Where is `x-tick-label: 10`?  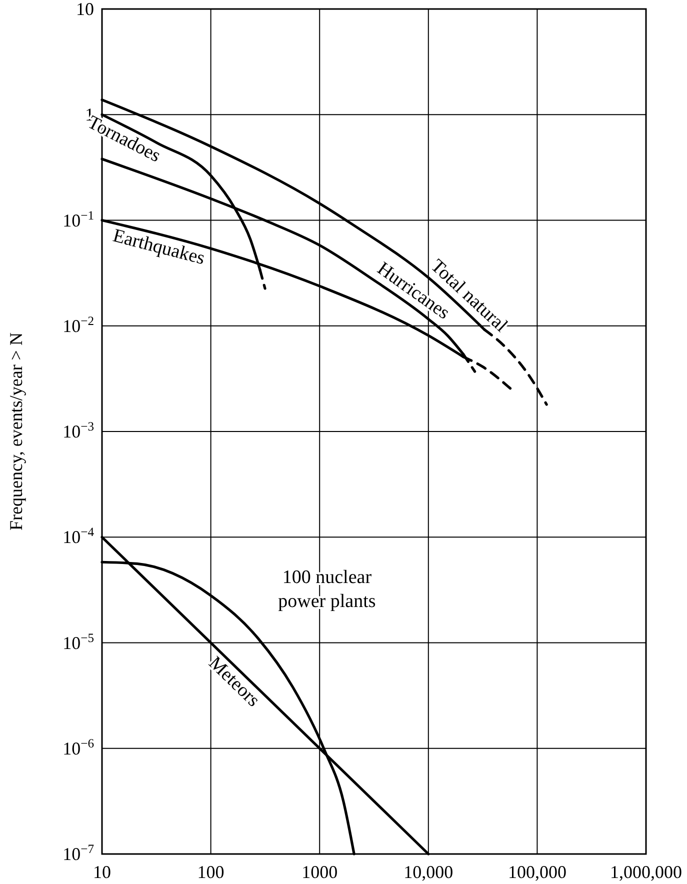 x-tick-label: 10 is located at coordinates (102, 872).